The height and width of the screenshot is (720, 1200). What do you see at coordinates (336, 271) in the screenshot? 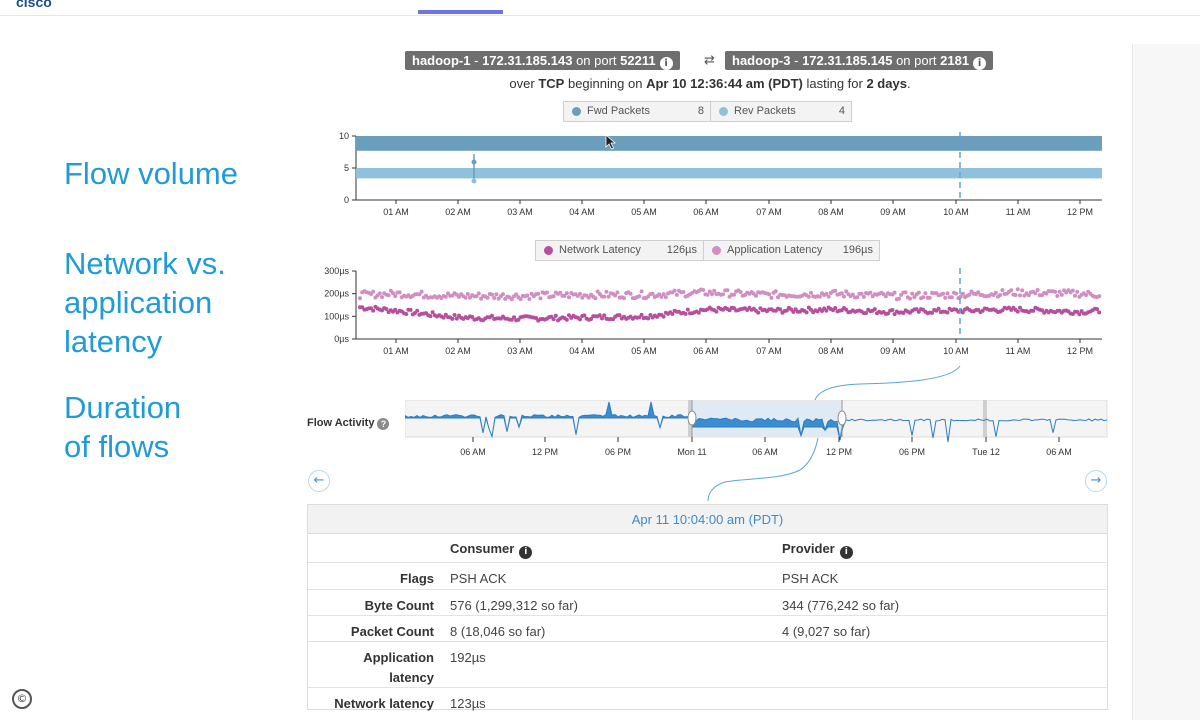
I see `y-tick-label: 300µs` at bounding box center [336, 271].